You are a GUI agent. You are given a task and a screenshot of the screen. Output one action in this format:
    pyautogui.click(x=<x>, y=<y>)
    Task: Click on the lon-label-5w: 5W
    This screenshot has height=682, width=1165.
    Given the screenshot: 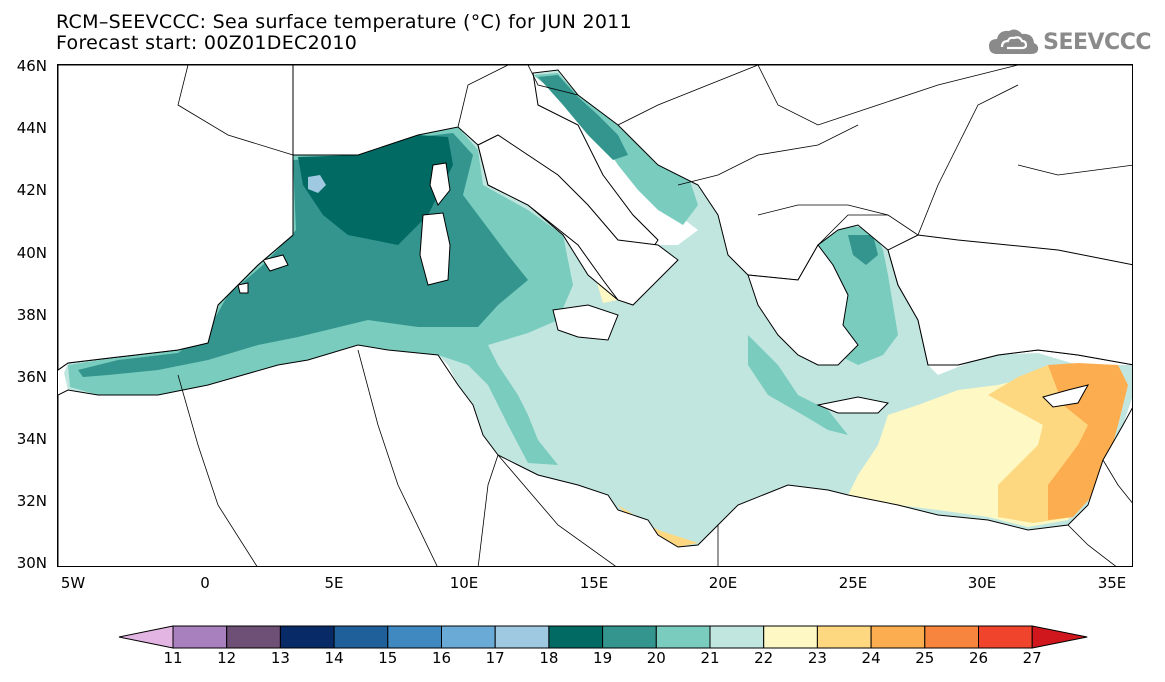 What is the action you would take?
    pyautogui.click(x=73, y=583)
    